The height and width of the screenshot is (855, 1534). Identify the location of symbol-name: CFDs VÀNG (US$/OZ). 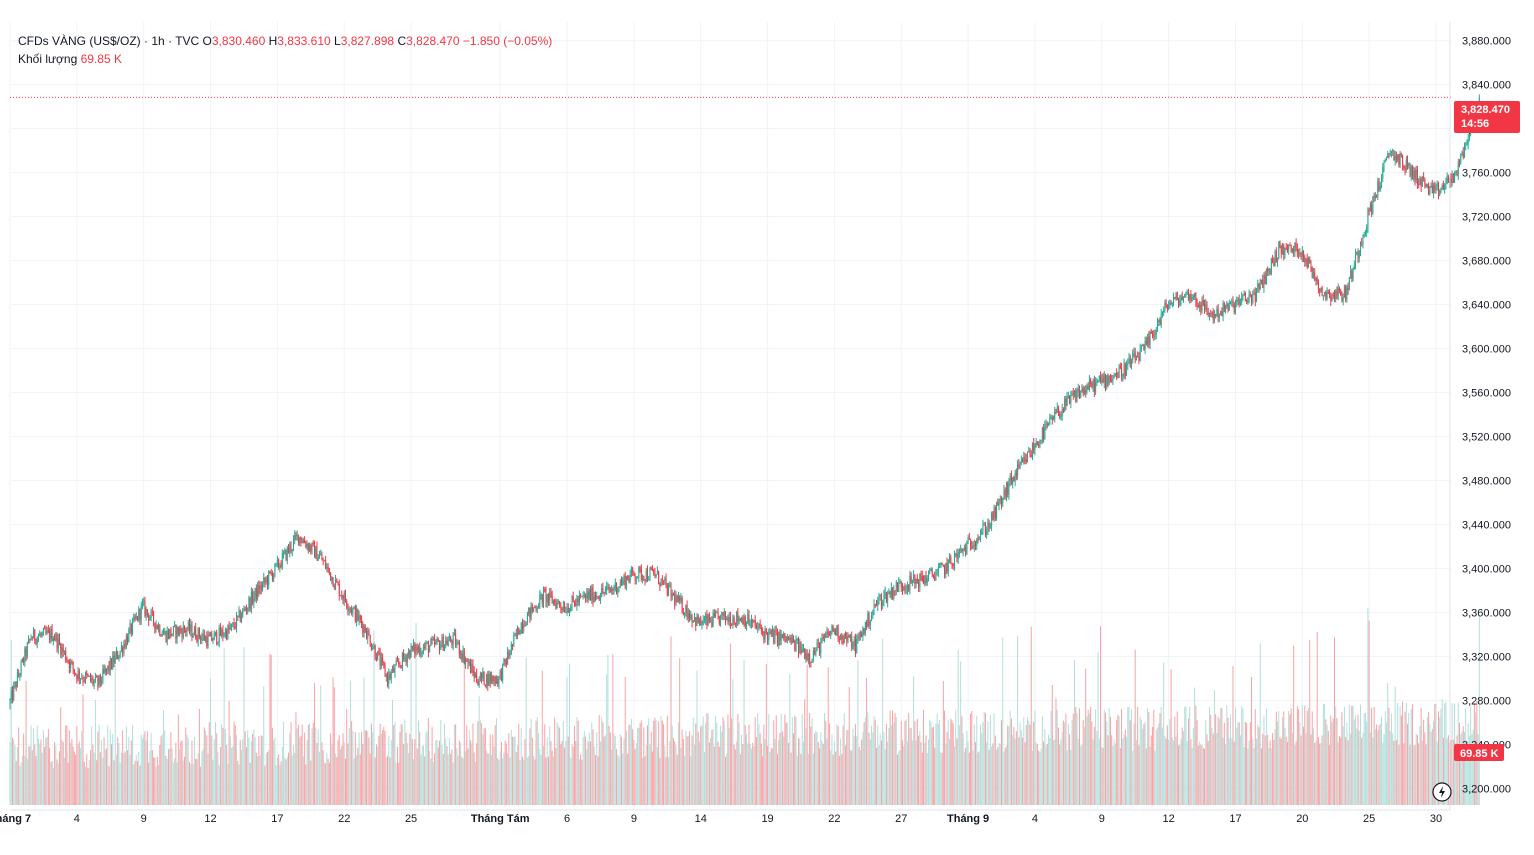
(79, 41).